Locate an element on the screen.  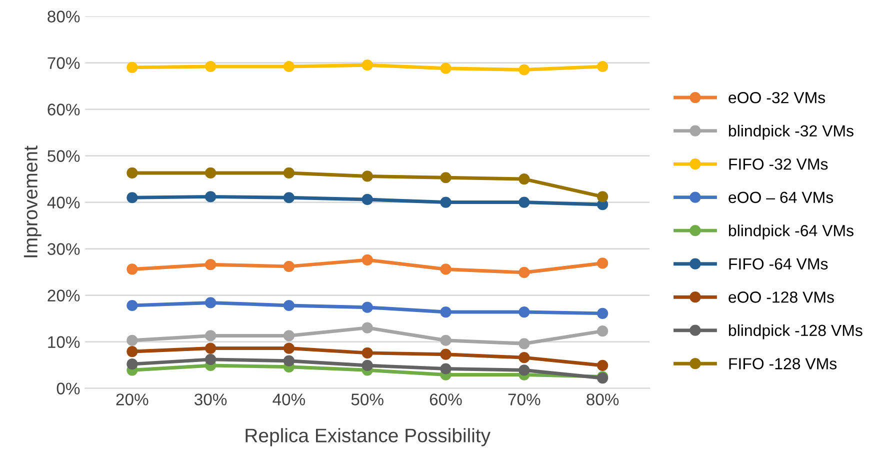
y-tick-label: 60% is located at coordinates (64, 110).